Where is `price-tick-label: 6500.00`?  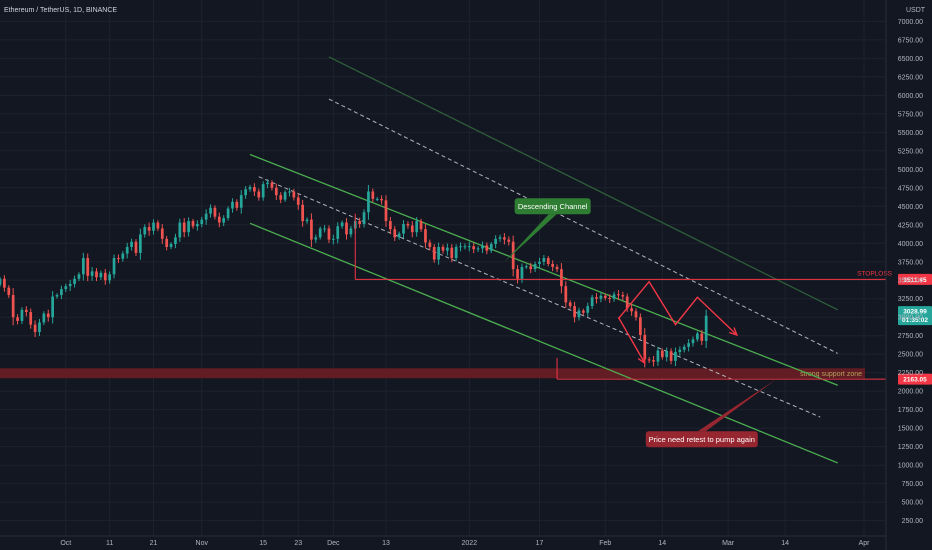 price-tick-label: 6500.00 is located at coordinates (910, 59).